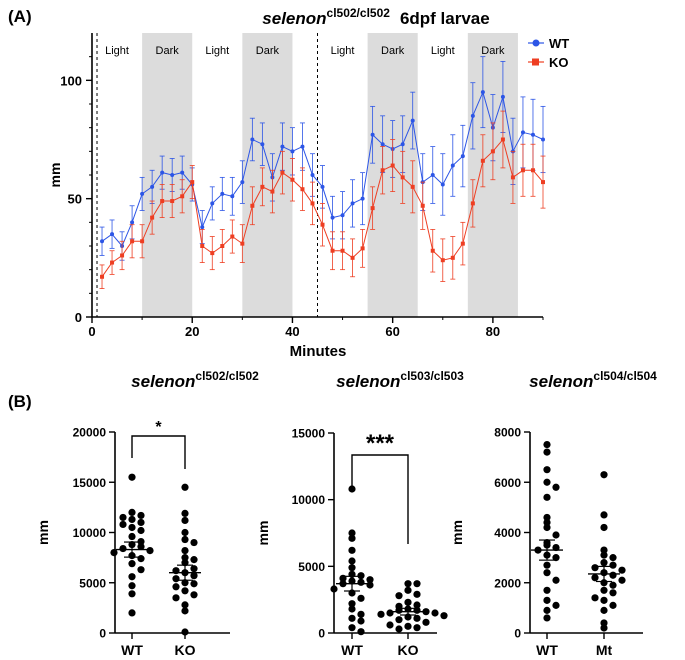 The height and width of the screenshot is (660, 685). I want to click on x-category-label: KO, so click(408, 650).